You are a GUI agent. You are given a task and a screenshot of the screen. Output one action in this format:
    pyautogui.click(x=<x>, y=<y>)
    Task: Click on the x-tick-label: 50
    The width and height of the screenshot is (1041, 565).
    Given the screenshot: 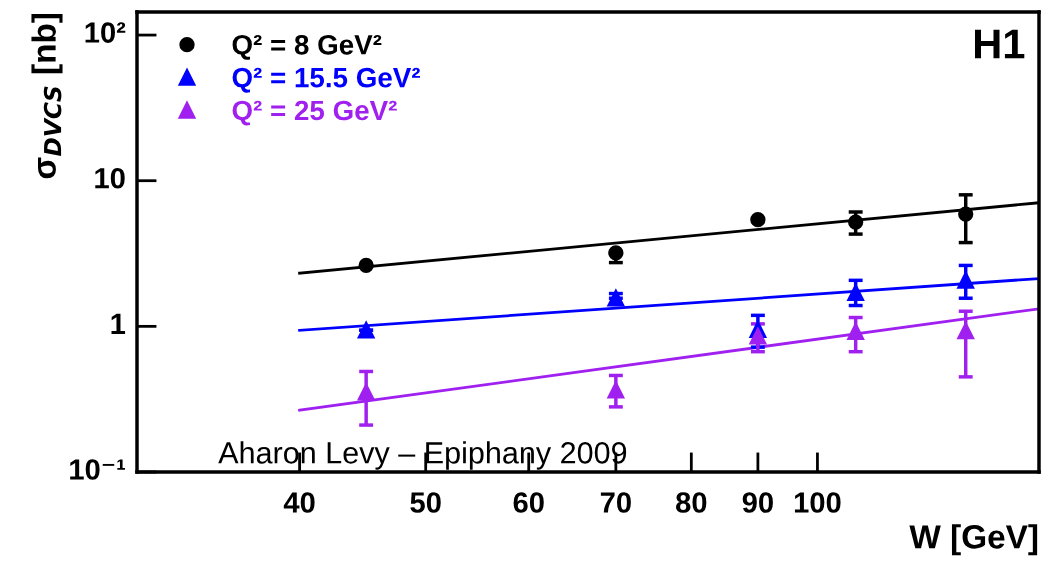 What is the action you would take?
    pyautogui.click(x=425, y=502)
    